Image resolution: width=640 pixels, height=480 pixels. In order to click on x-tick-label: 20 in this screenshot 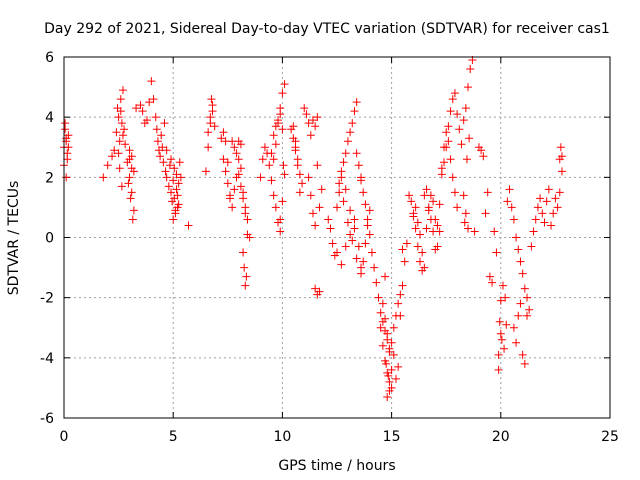, I will do `click(501, 437)`.